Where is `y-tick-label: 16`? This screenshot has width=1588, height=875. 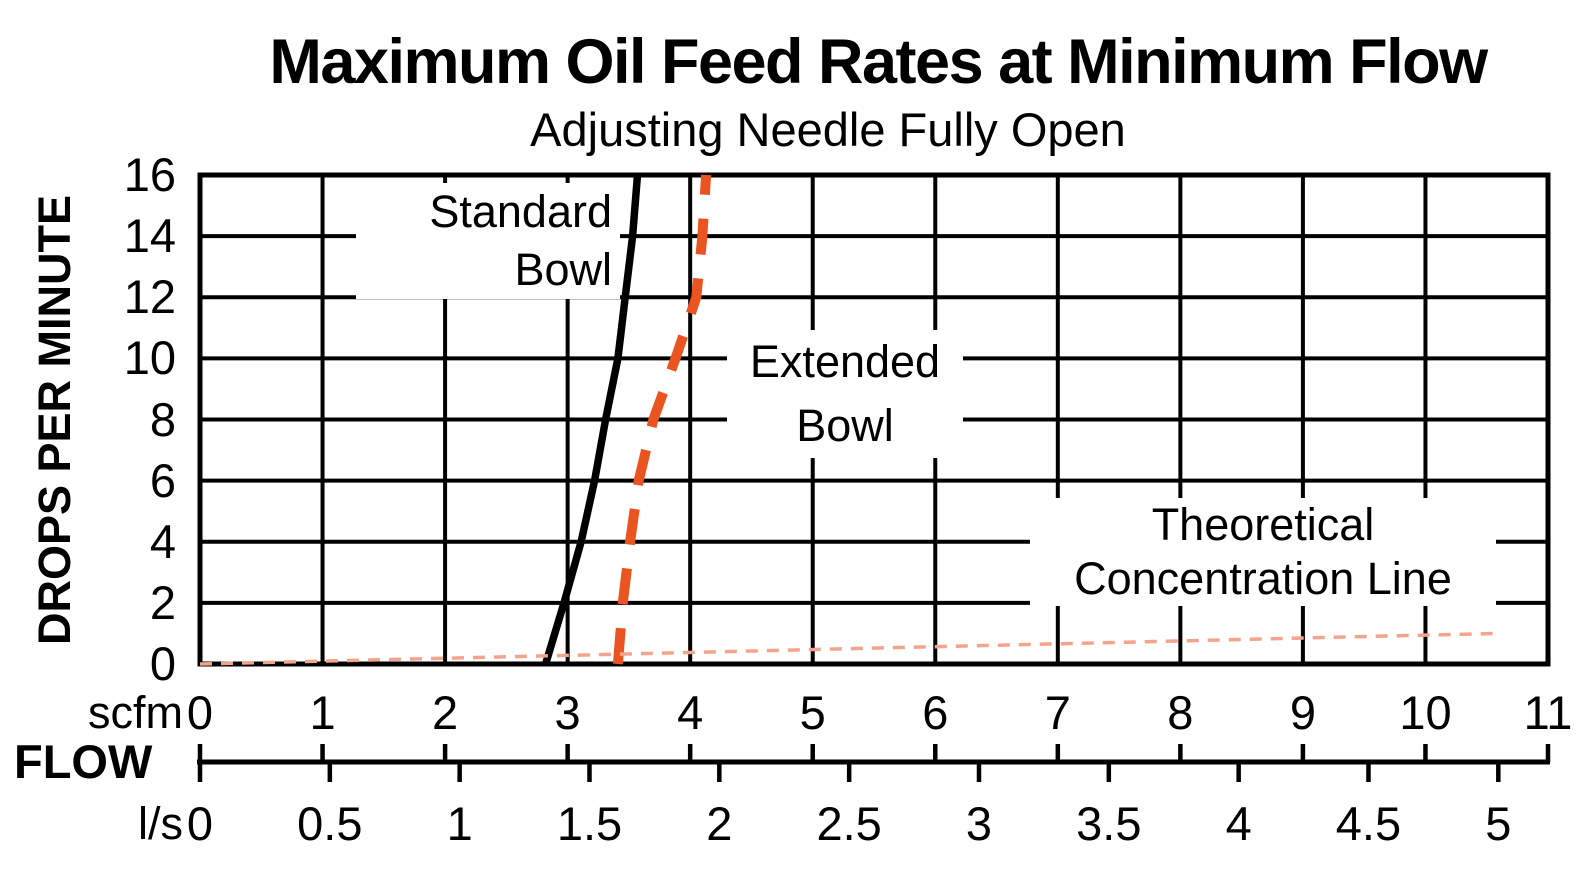 y-tick-label: 16 is located at coordinates (149, 174).